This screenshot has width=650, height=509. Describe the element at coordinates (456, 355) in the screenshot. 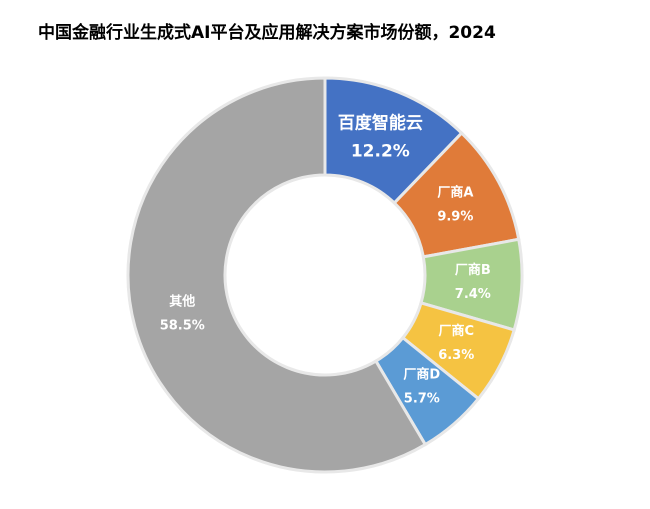

I see `value-label: 6.3%` at that location.